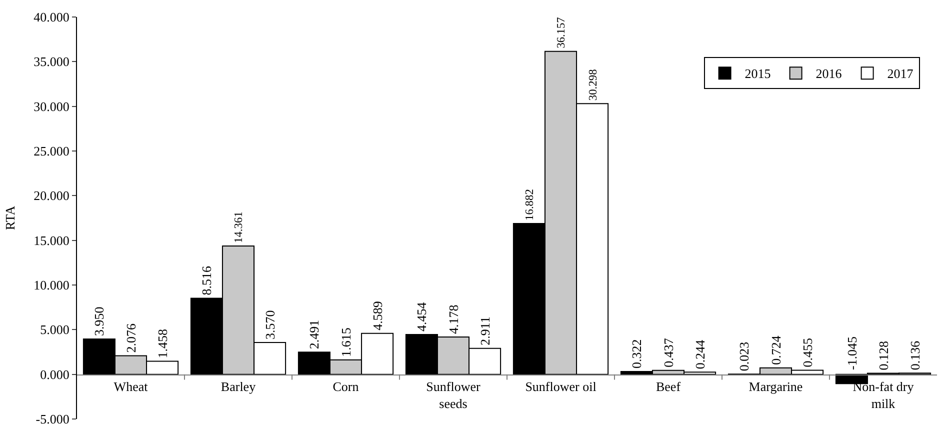 The width and height of the screenshot is (947, 439). I want to click on x-tick-label: Beef, so click(669, 386).